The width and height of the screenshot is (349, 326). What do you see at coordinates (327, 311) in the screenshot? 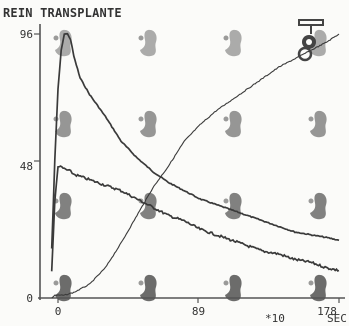
I see `x-tick-label: 178` at bounding box center [327, 311].